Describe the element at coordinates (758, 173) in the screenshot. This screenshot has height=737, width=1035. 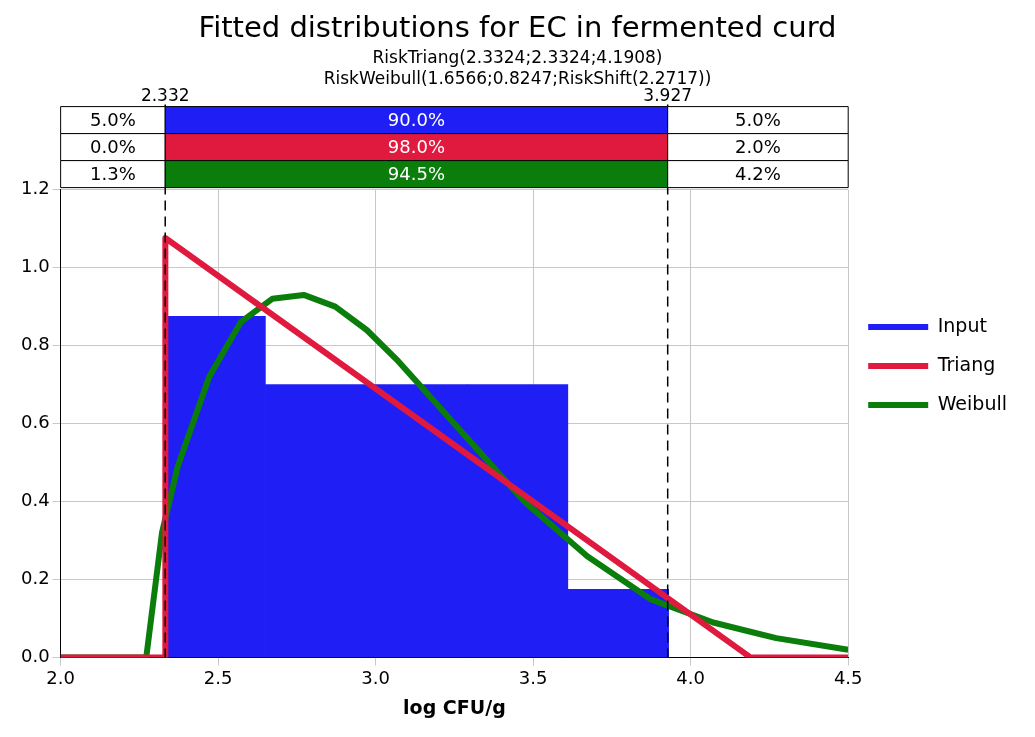
I see `text: 4.2%` at that location.